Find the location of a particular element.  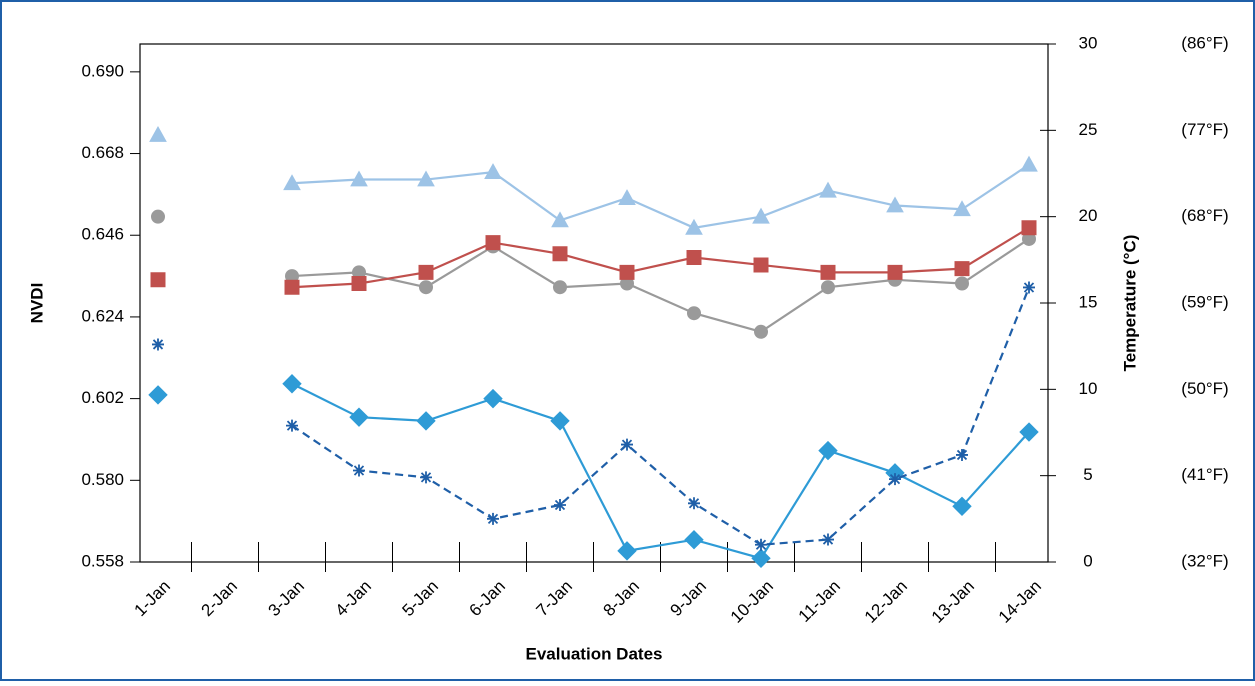

y-tick-label: 0.602 is located at coordinates (102, 397).